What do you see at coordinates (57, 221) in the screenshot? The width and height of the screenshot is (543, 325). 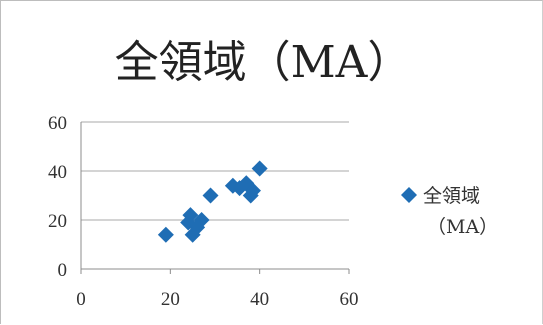 I see `y-tick-label: 20` at bounding box center [57, 221].